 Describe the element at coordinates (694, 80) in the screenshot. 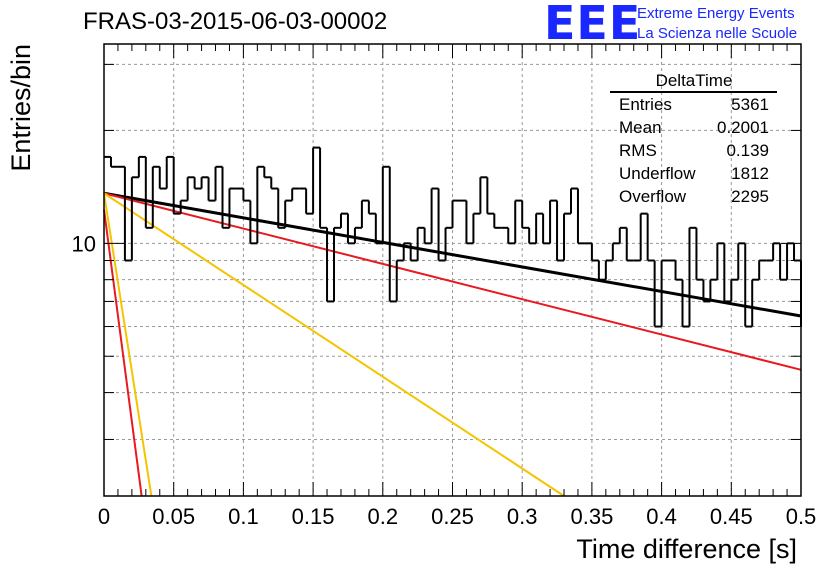

I see `stats-title: DeltaTime` at that location.